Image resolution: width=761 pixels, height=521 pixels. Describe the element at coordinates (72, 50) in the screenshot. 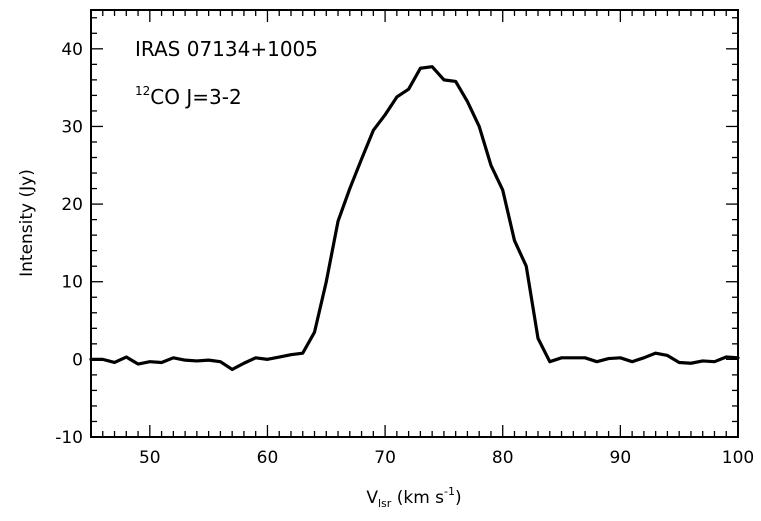

I see `y-tick-label-40: 40` at that location.